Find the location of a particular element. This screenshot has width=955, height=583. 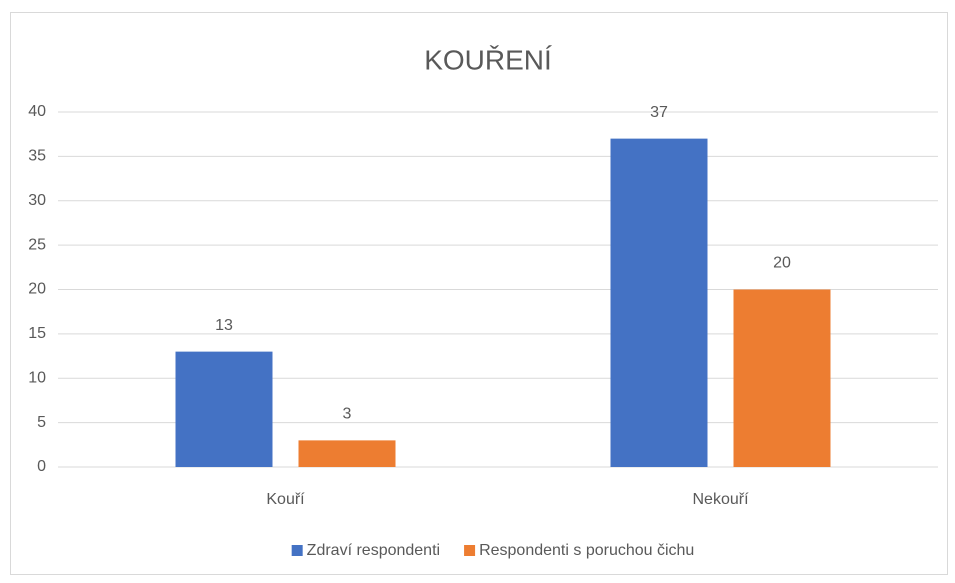

y-tick-label: 20 is located at coordinates (37, 289).